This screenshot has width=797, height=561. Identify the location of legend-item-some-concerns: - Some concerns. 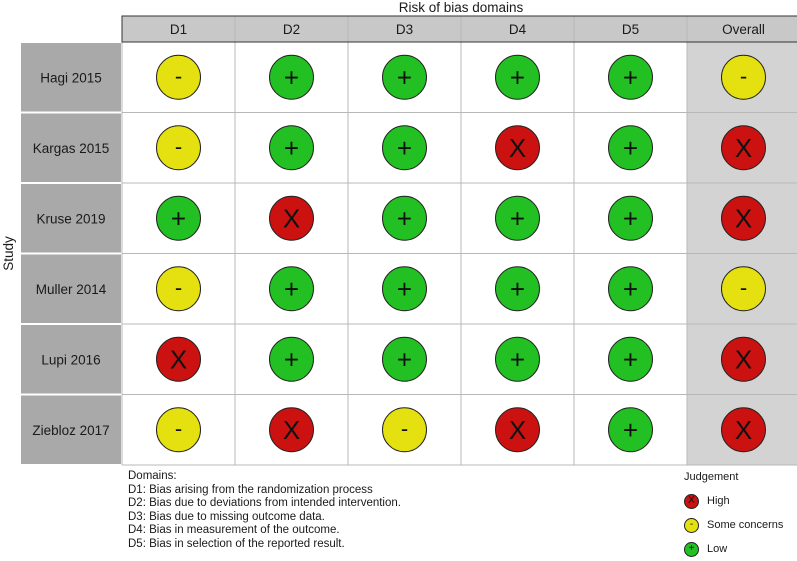
(733, 525).